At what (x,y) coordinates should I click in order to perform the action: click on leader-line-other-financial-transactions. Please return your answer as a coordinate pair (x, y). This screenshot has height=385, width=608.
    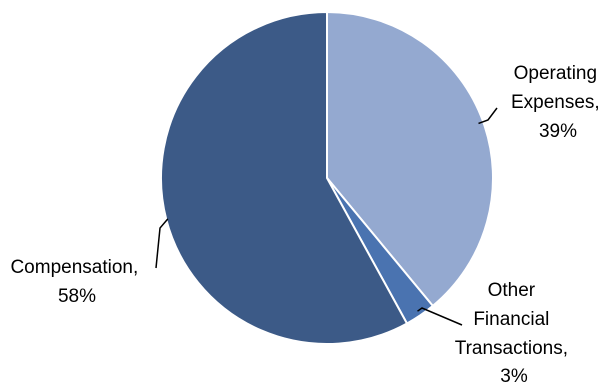
    Looking at the image, I should click on (440, 316).